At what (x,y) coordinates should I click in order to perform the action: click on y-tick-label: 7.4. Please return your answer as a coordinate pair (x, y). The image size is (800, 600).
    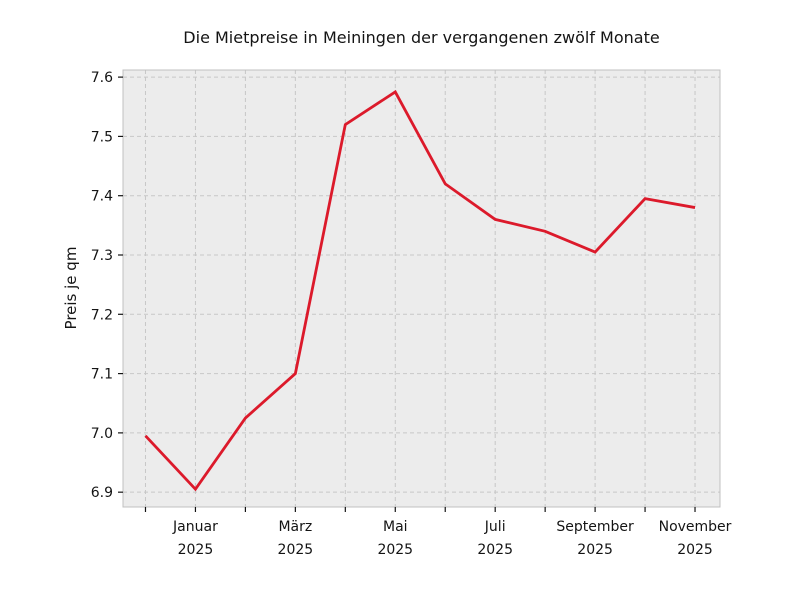
    Looking at the image, I should click on (102, 197).